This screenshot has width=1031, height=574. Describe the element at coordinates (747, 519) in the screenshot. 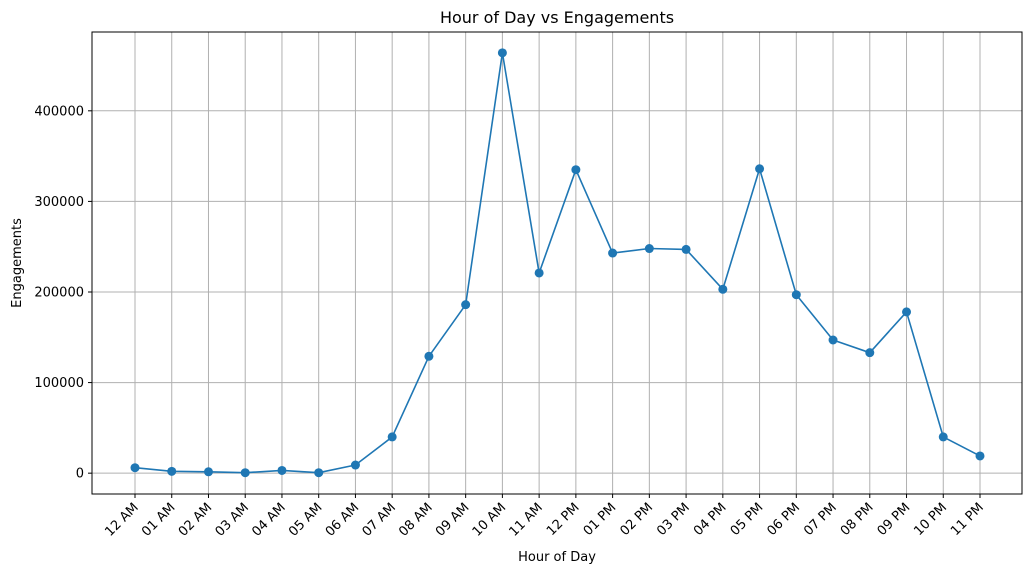

I see `x-tick-label: 05 PM` at that location.